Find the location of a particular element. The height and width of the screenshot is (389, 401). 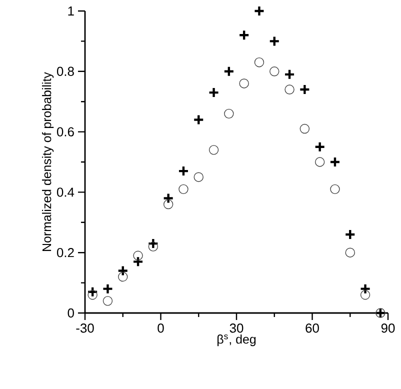

x-tick-label: 60 is located at coordinates (312, 328).